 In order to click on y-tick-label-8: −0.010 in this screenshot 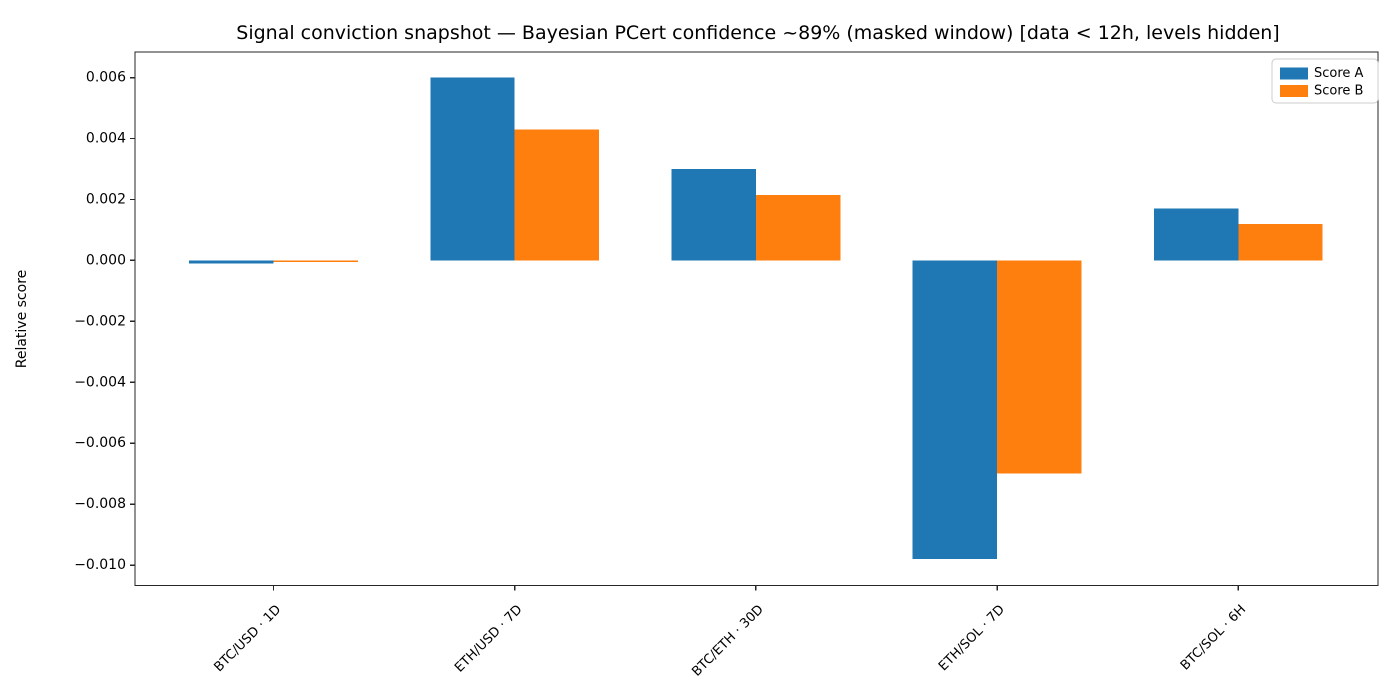, I will do `click(100, 565)`.